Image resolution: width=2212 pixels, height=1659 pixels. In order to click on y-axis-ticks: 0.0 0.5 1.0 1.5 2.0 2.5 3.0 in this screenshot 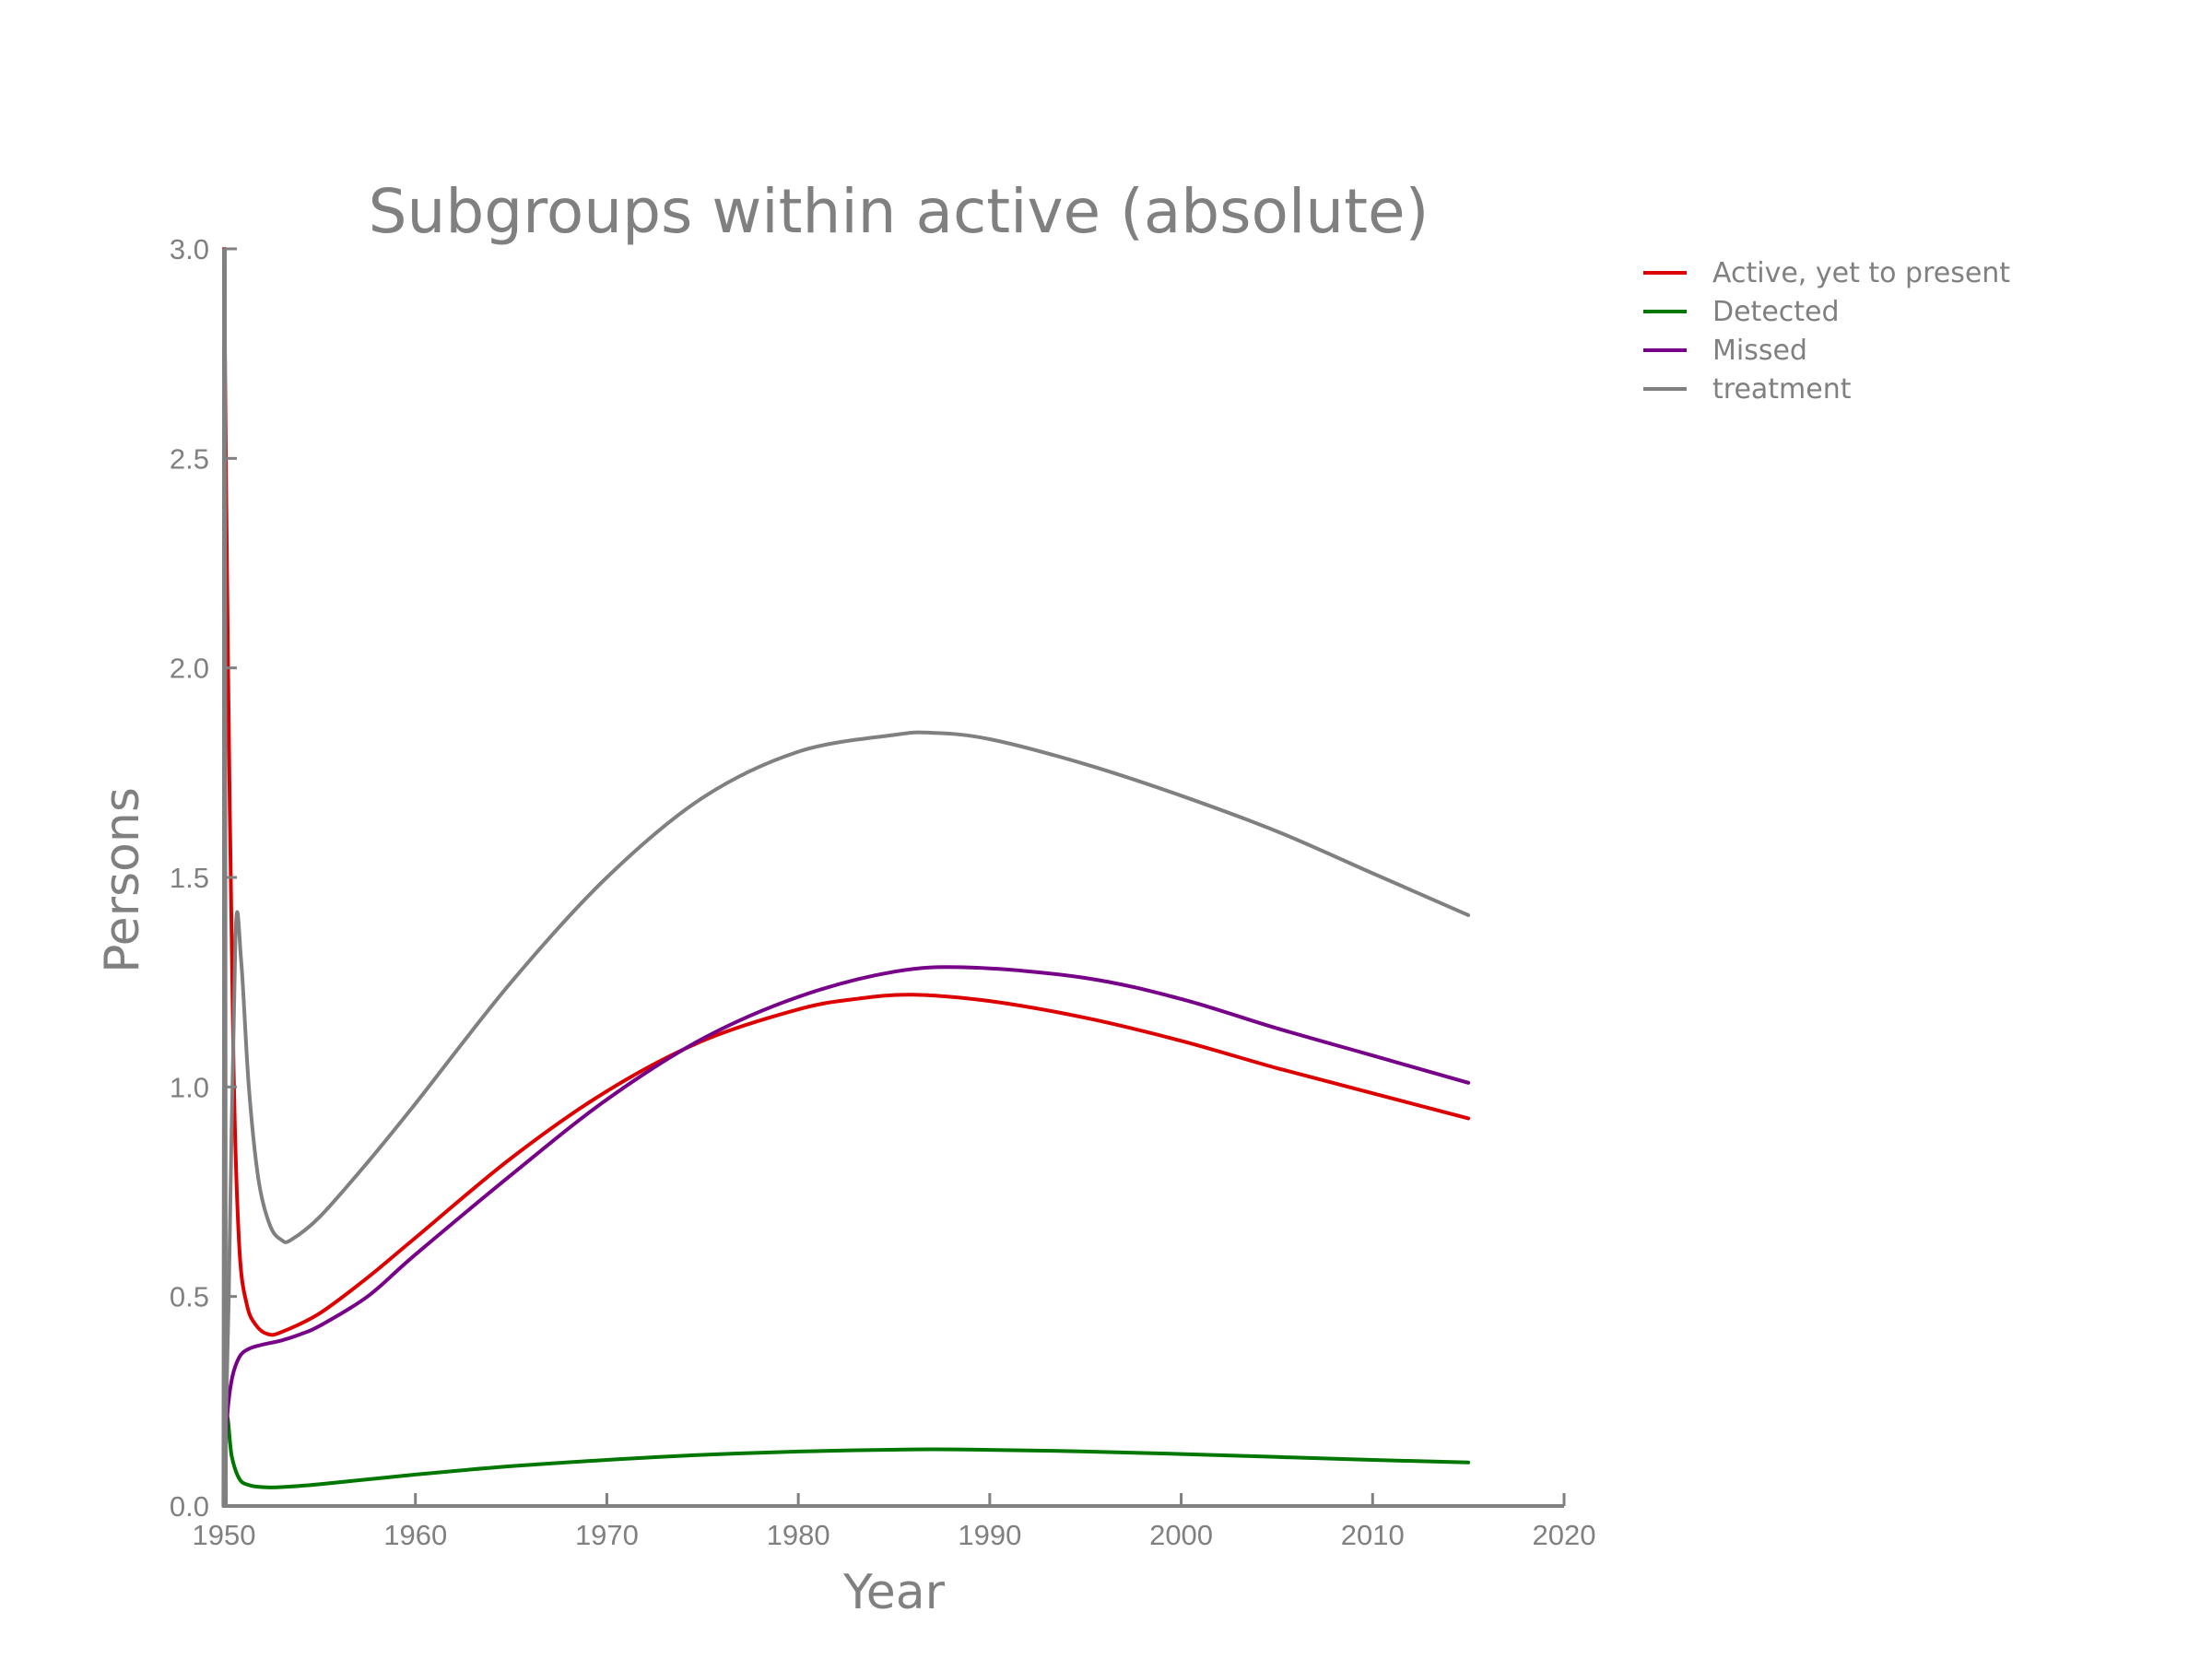, I will do `click(203, 878)`.